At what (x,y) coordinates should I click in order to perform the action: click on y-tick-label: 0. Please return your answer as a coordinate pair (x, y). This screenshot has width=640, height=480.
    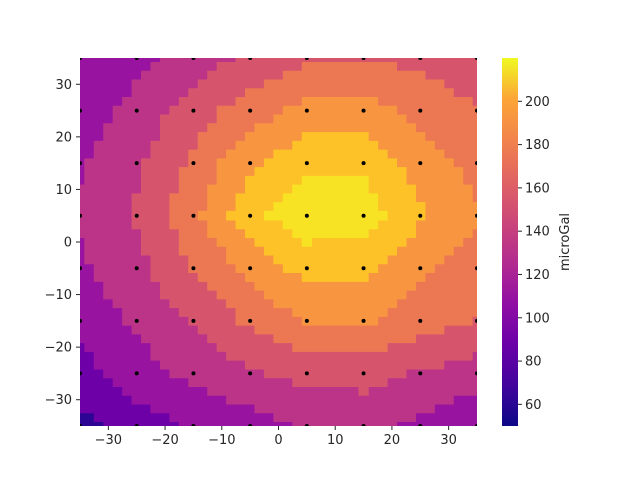
    Looking at the image, I should click on (68, 243).